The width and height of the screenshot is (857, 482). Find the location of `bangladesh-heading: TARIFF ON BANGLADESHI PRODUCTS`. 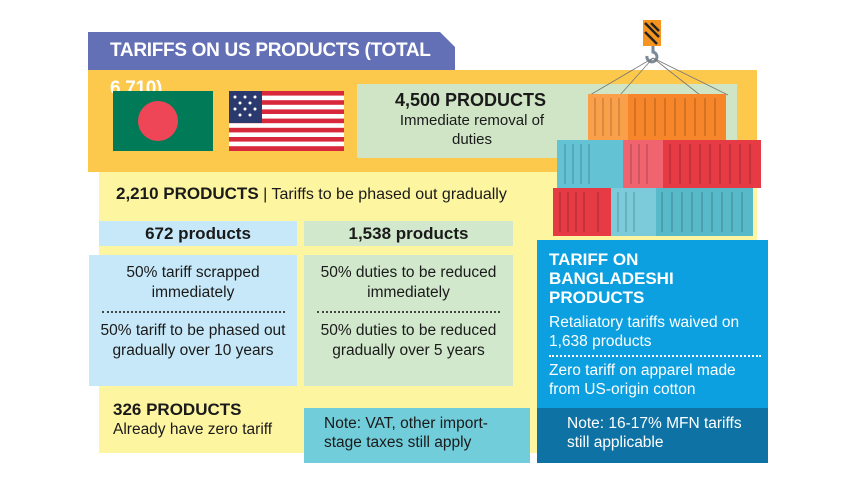

bangladesh-heading: TARIFF ON BANGLADESHI PRODUCTS is located at coordinates (611, 278).